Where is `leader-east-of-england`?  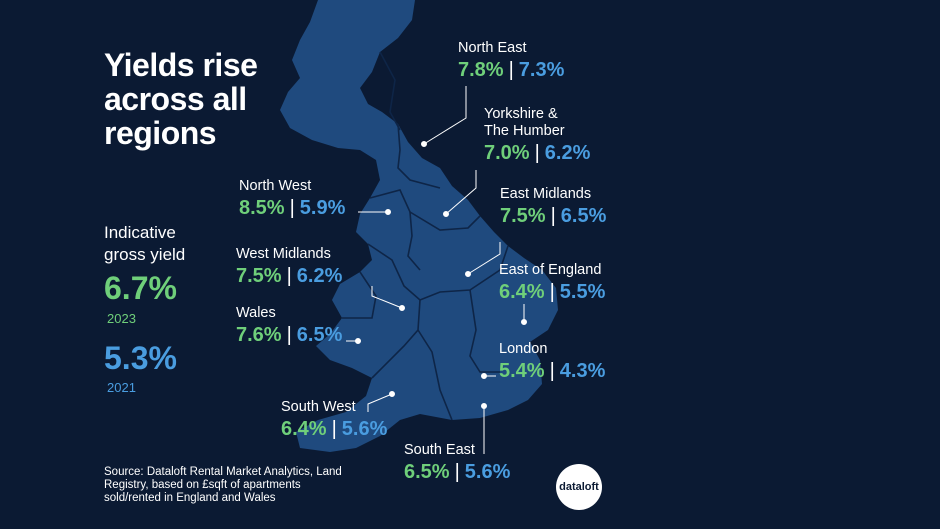 leader-east-of-england is located at coordinates (524, 314).